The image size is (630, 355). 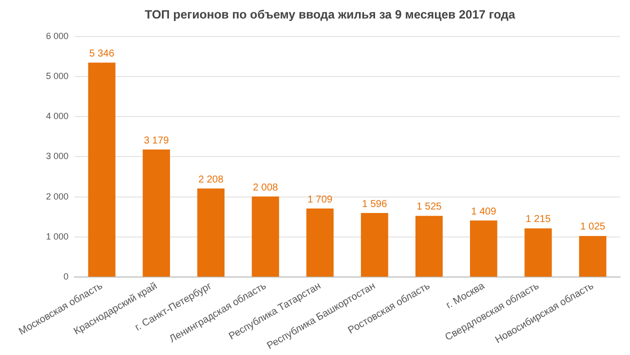 What do you see at coordinates (102, 54) in the screenshot?
I see `data-label: 5 346` at bounding box center [102, 54].